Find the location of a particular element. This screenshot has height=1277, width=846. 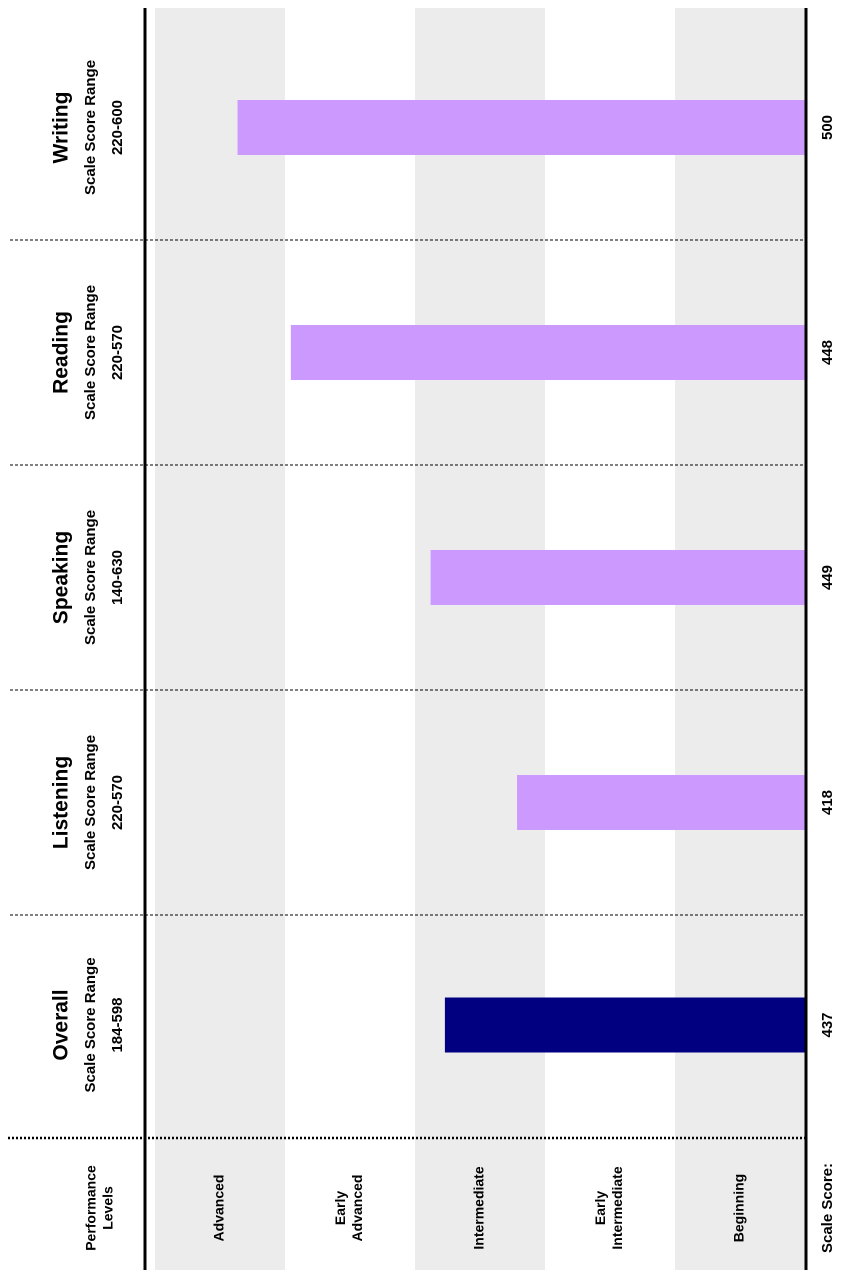

bar-overall is located at coordinates (624, 1025).